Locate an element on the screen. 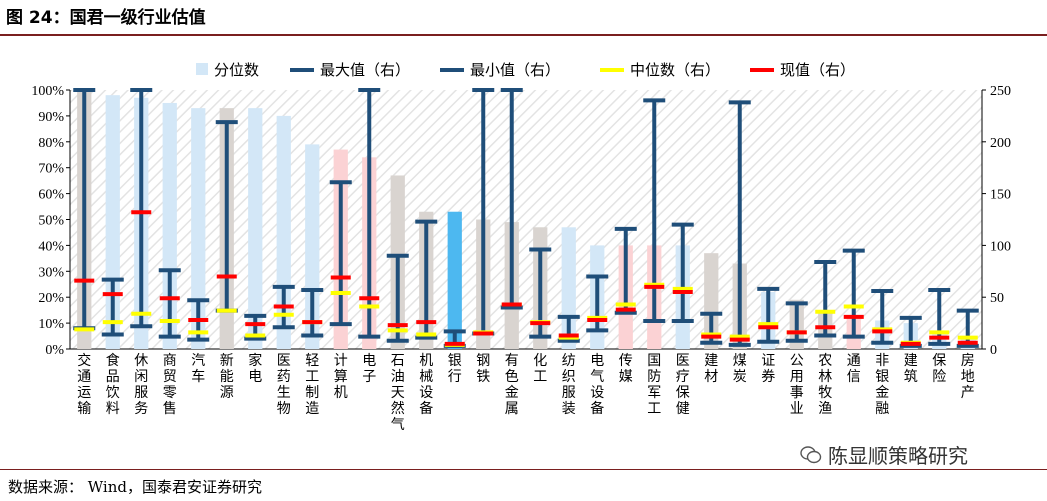 This screenshot has width=1047, height=501. category-label: 有色金属 is located at coordinates (512, 385).